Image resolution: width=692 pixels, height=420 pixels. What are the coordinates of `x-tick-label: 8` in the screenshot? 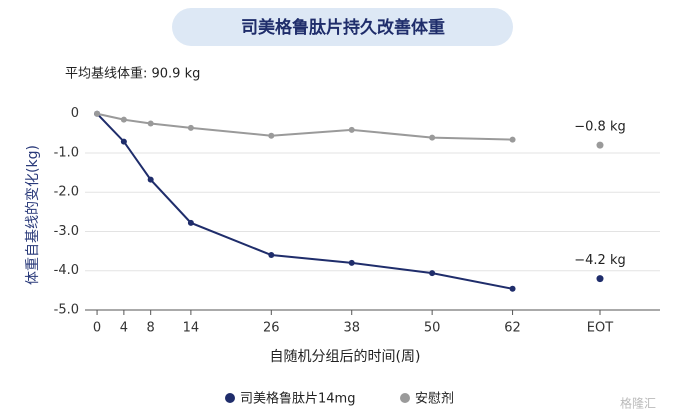 It's located at (151, 328).